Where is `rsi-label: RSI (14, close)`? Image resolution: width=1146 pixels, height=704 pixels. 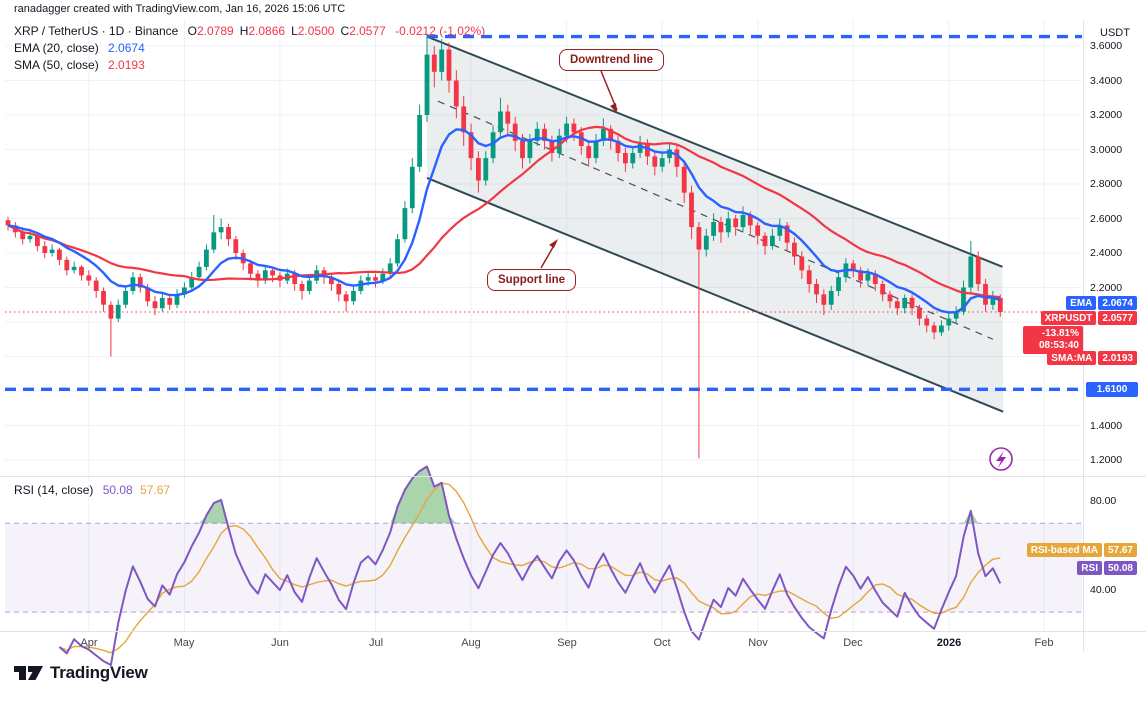 rsi-label: RSI (14, close) is located at coordinates (54, 490).